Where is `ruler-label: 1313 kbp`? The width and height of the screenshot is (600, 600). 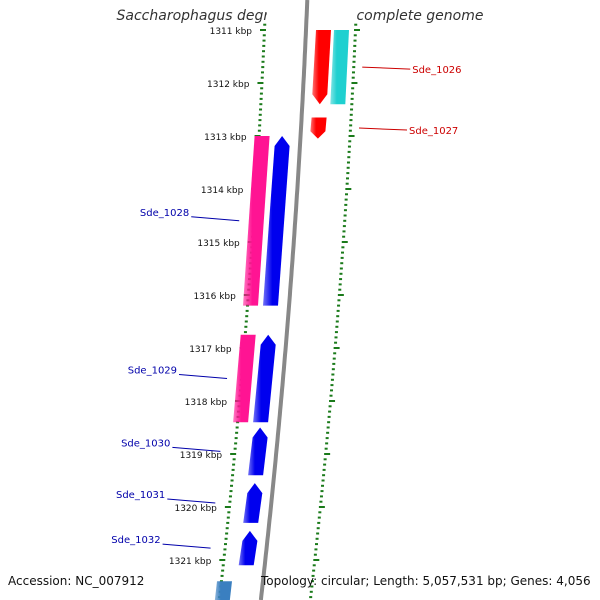 ruler-label: 1313 kbp is located at coordinates (225, 138).